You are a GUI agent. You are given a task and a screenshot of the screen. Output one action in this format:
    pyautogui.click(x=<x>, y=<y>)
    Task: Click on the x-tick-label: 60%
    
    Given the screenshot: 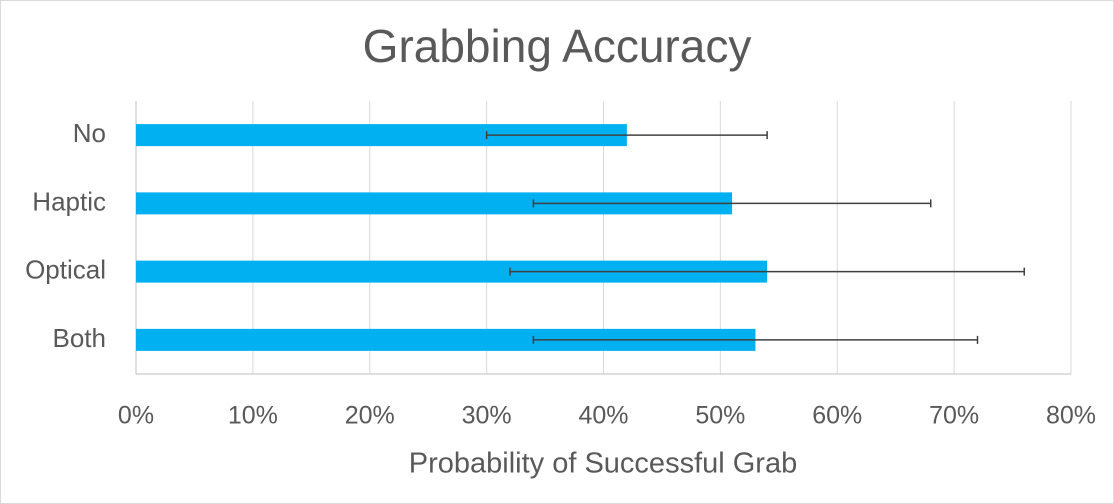 What is the action you would take?
    pyautogui.click(x=837, y=416)
    